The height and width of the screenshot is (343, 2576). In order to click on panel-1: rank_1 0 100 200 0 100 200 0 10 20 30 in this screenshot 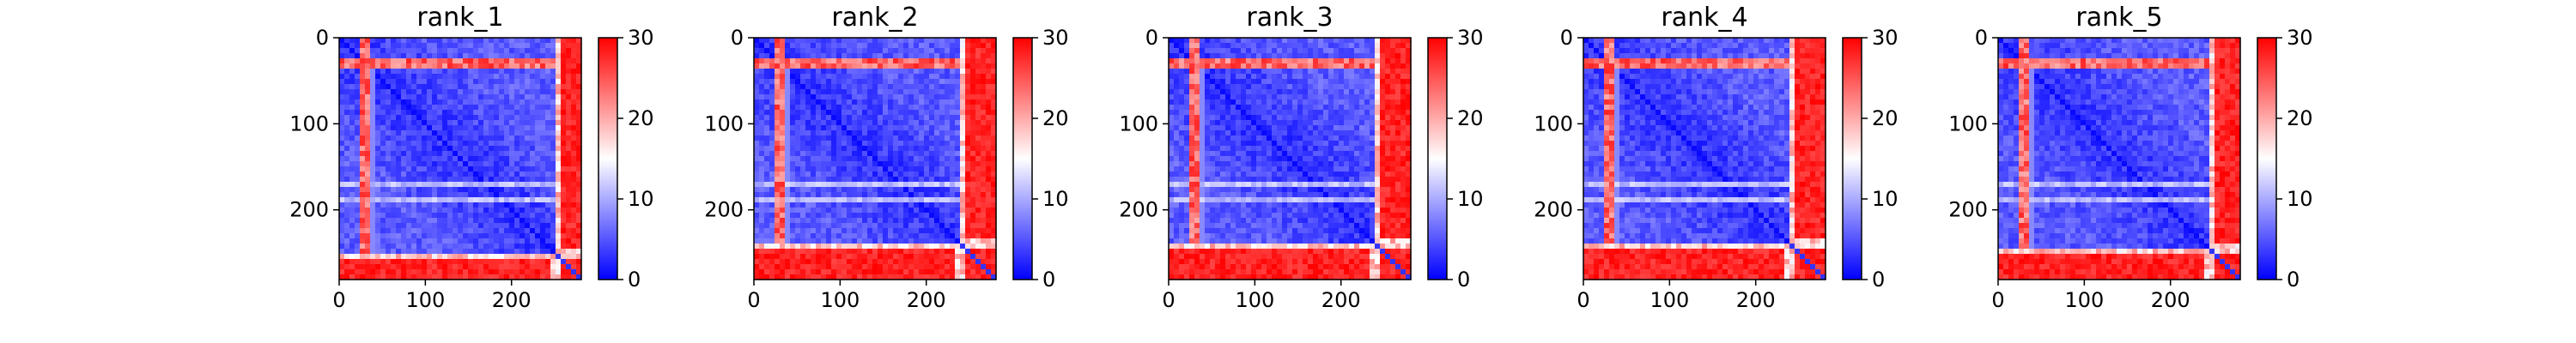, I will do `click(471, 158)`.